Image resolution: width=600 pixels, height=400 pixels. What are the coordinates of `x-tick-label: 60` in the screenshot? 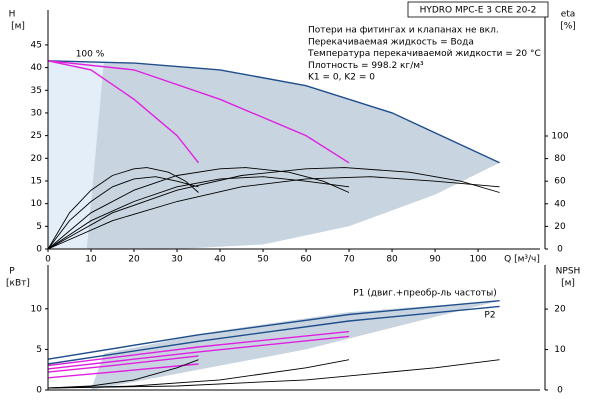 It's located at (306, 260).